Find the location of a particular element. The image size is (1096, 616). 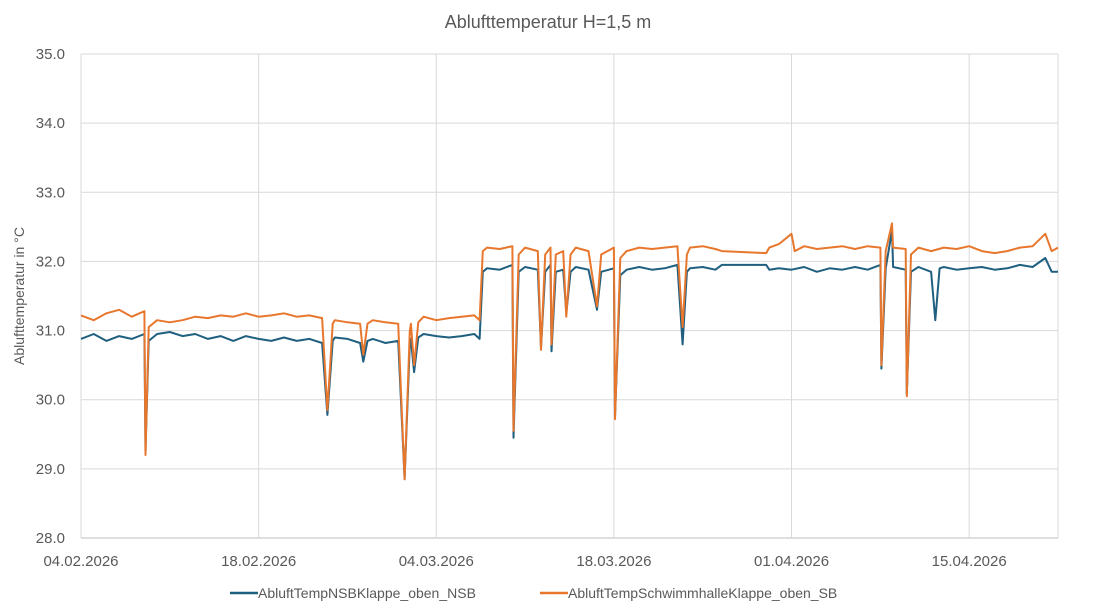

y-tick-label: 32.0 is located at coordinates (50, 261).